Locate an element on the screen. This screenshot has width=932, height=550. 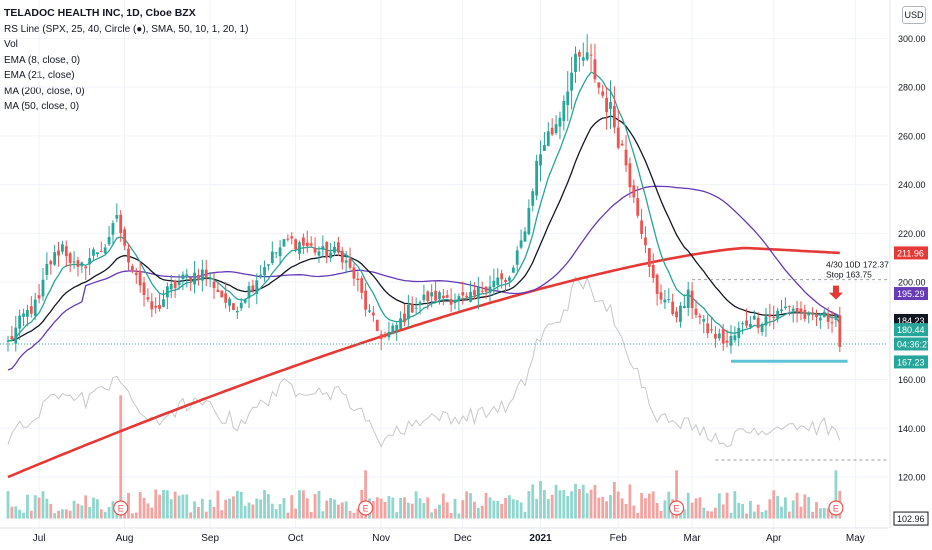
price-tag-1: 195.29 is located at coordinates (911, 294).